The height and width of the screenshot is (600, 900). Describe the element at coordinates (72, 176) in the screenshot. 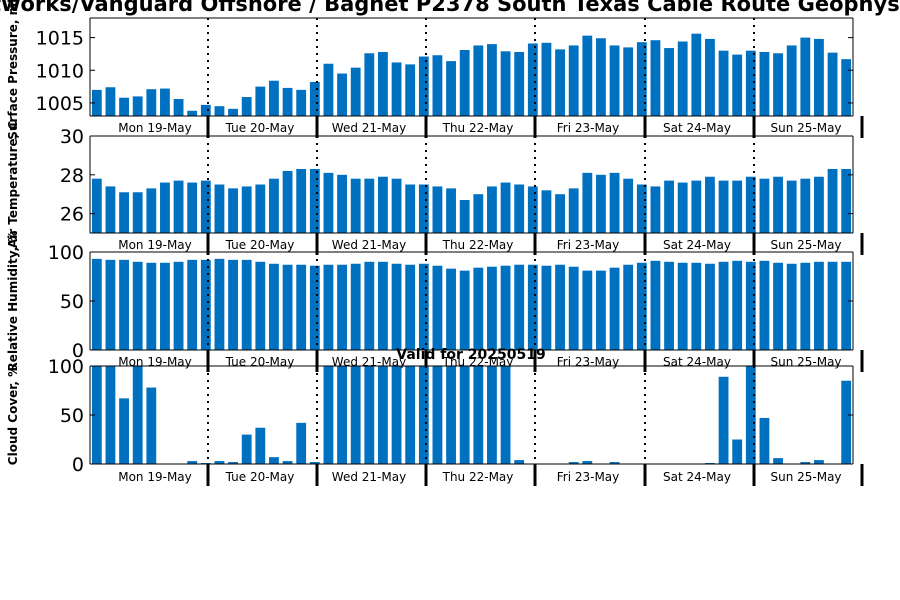

I see `y-tick-label: 28` at that location.